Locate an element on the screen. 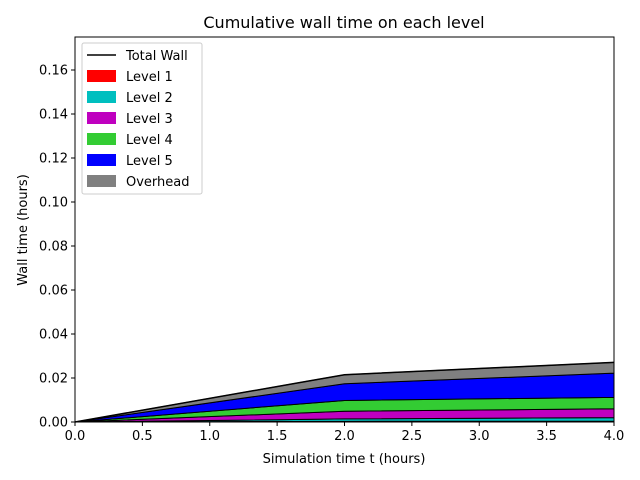 Image resolution: width=640 pixels, height=480 pixels. x-axis-label: Simulation time t (hours) is located at coordinates (344, 459).